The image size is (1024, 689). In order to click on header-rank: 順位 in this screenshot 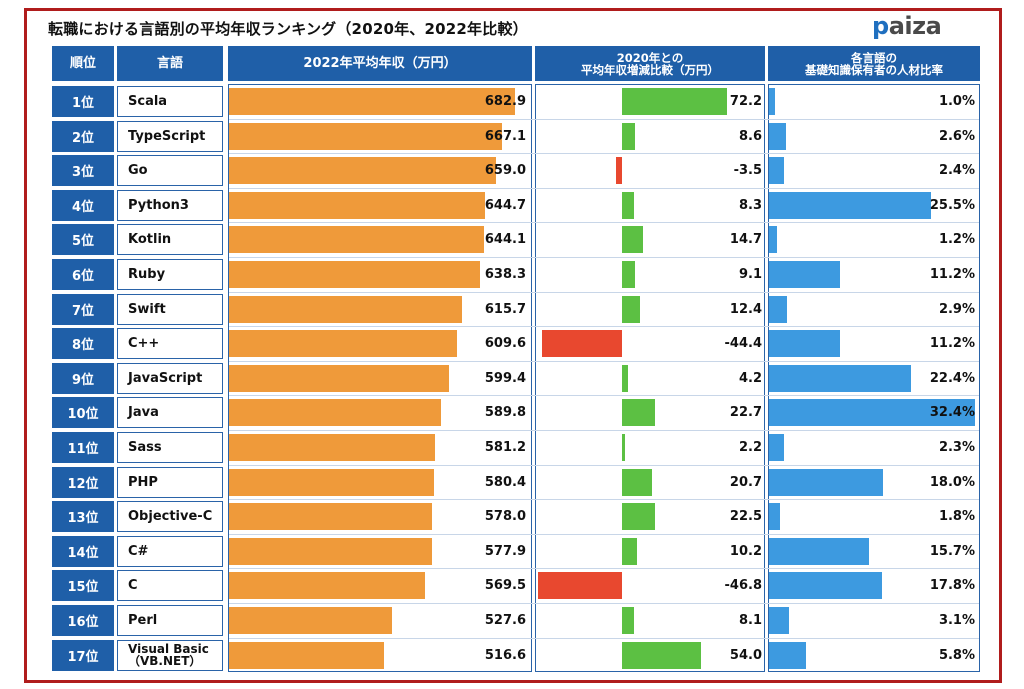, I will do `click(83, 63)`.